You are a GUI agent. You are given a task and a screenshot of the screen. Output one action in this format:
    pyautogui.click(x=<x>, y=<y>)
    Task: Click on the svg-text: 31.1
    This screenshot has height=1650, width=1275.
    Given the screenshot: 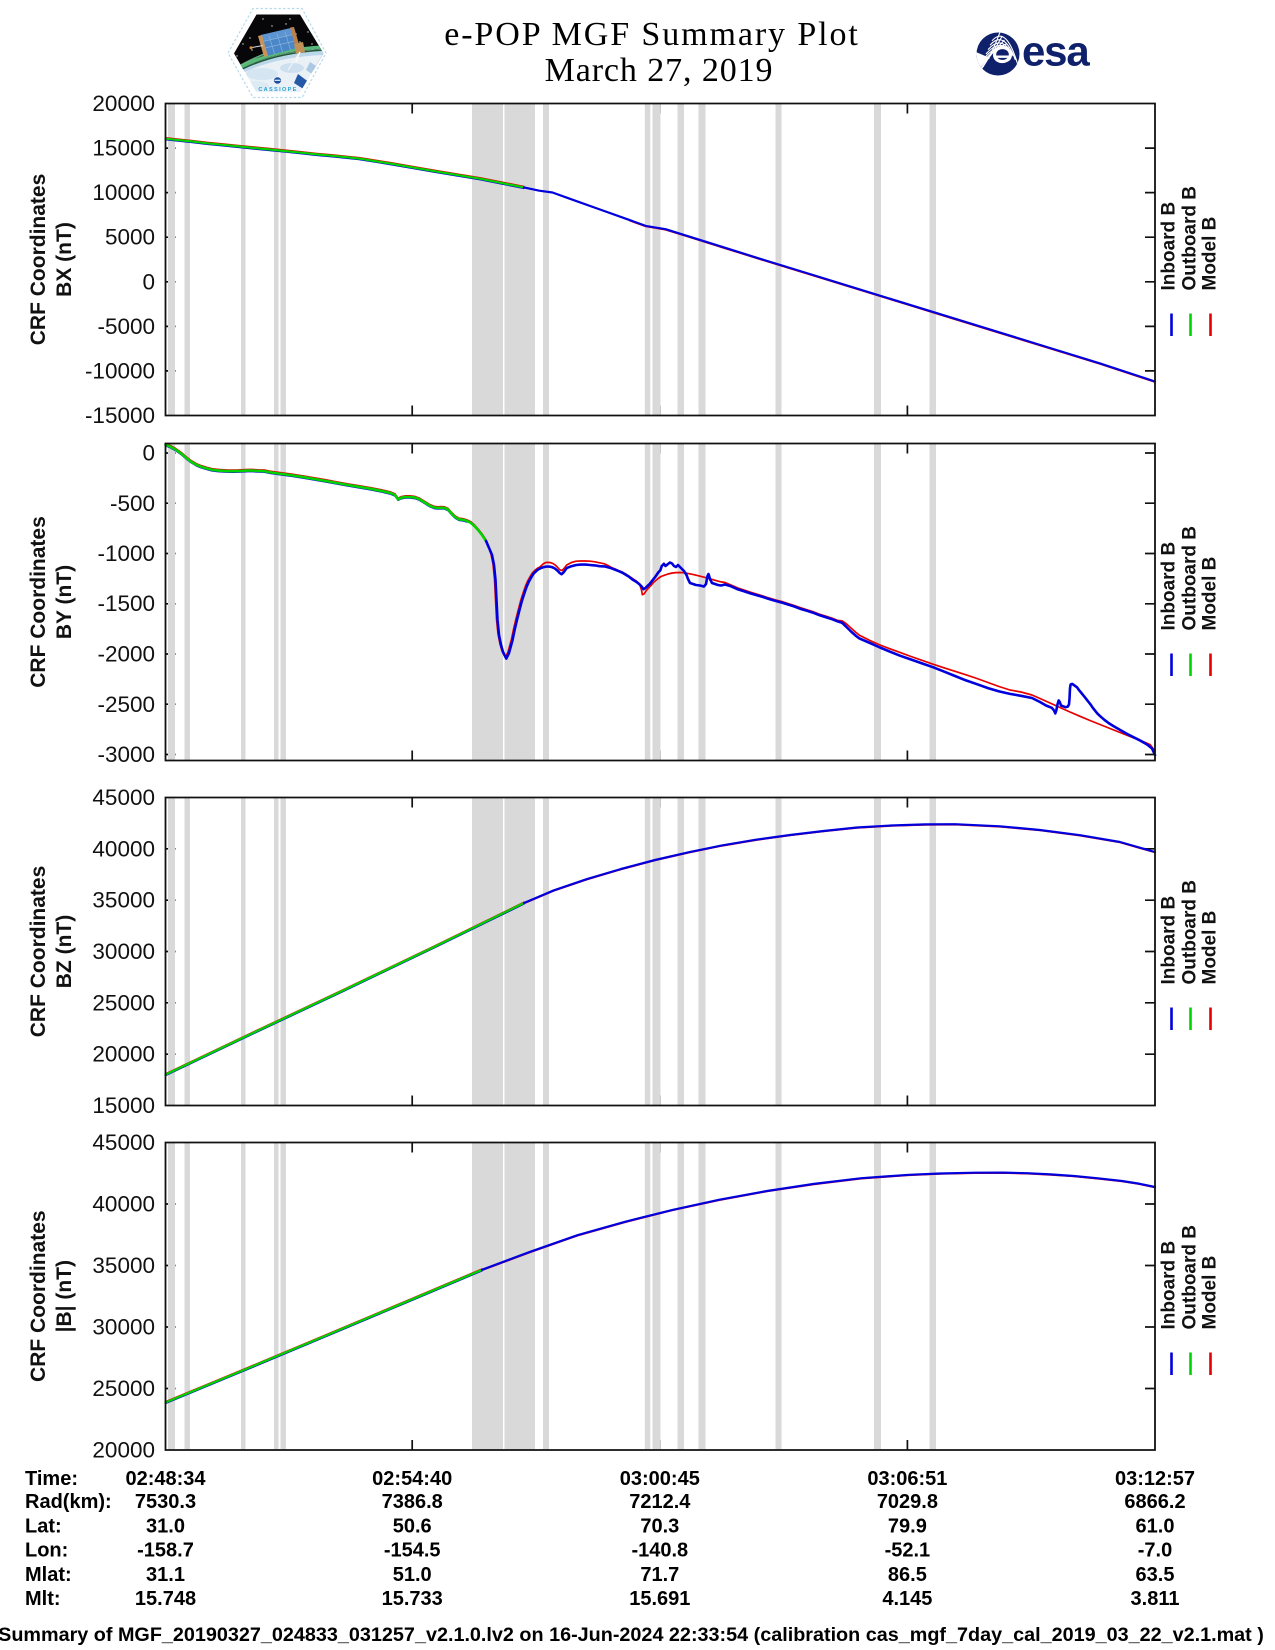 What is the action you would take?
    pyautogui.click(x=165, y=1575)
    